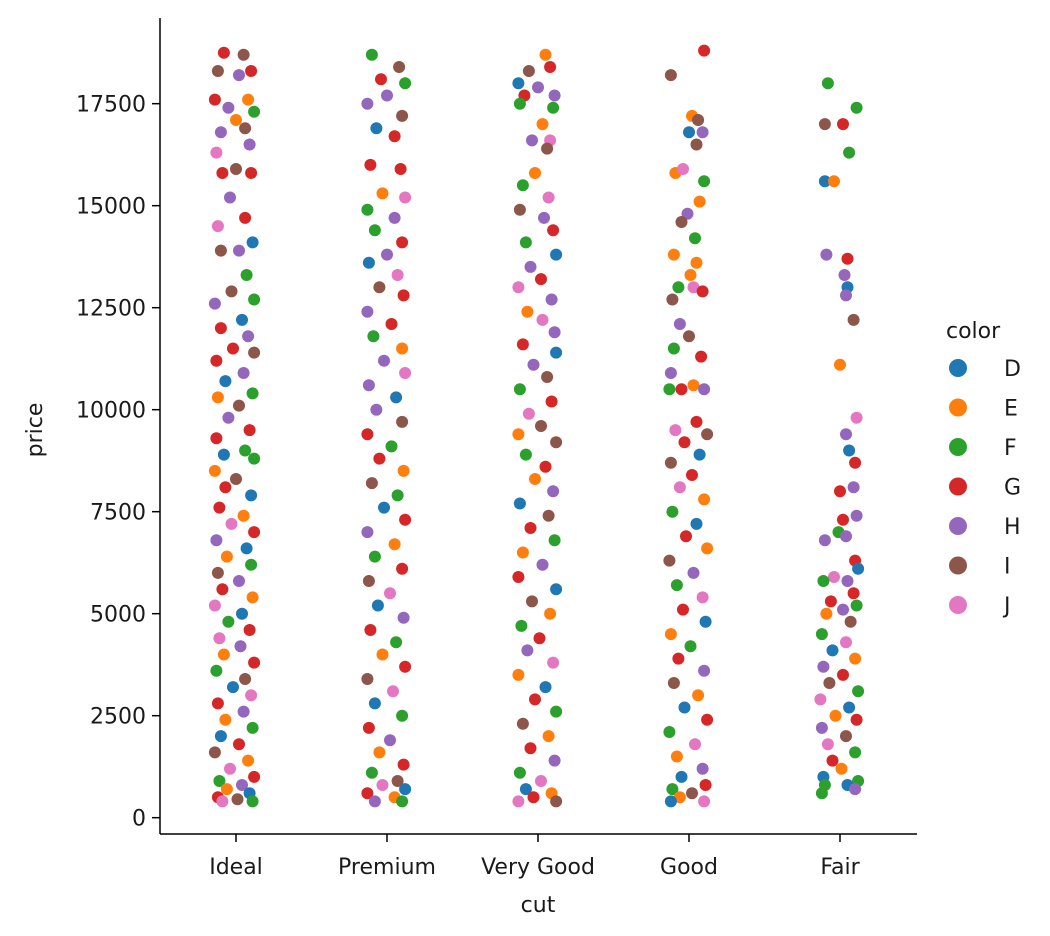 This screenshot has width=1050, height=936. I want to click on x-axis-label: cut, so click(538, 905).